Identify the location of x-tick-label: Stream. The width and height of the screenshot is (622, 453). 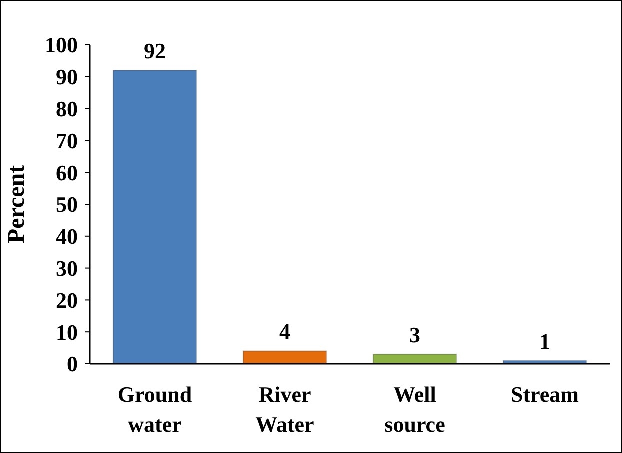
(545, 394).